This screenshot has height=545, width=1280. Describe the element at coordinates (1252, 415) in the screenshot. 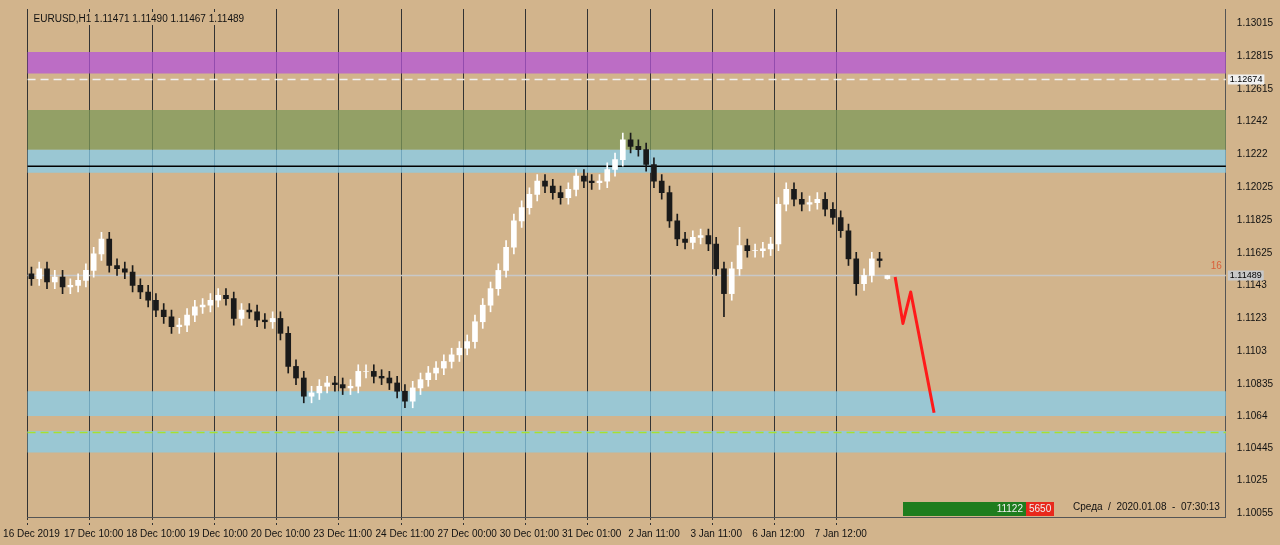

I see `y-tick-label: 1.1064` at that location.